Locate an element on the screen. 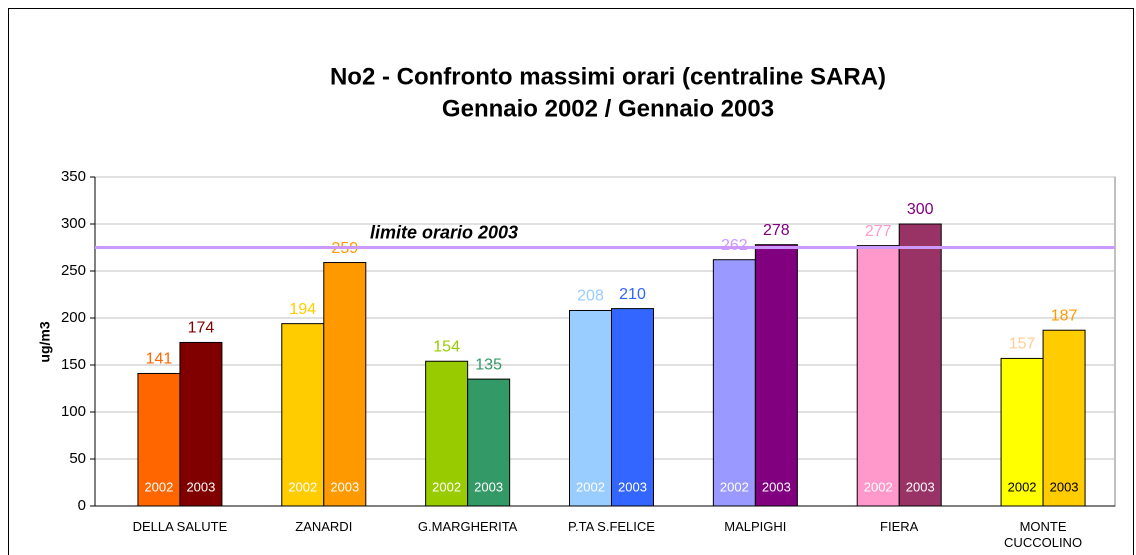 The height and width of the screenshot is (555, 1136). value-label: 174 is located at coordinates (201, 328).